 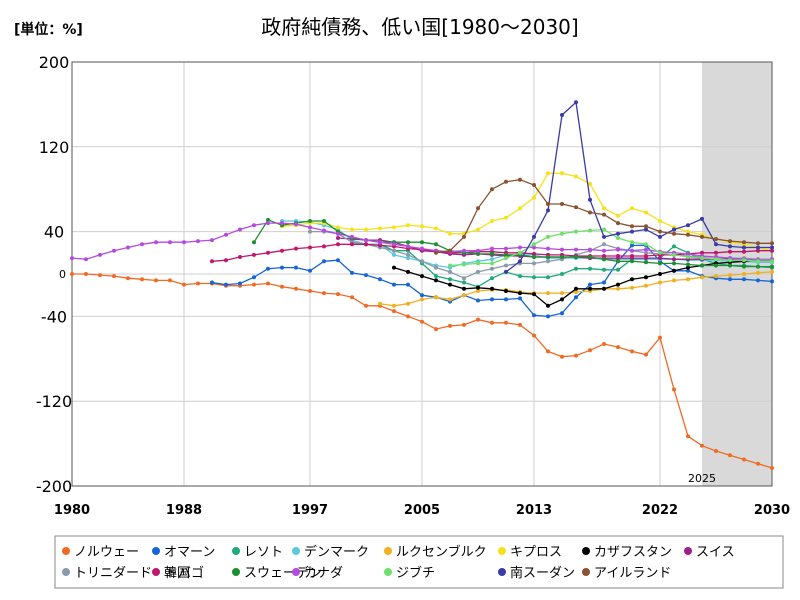 I want to click on legend-item: スイス, so click(x=709, y=552).